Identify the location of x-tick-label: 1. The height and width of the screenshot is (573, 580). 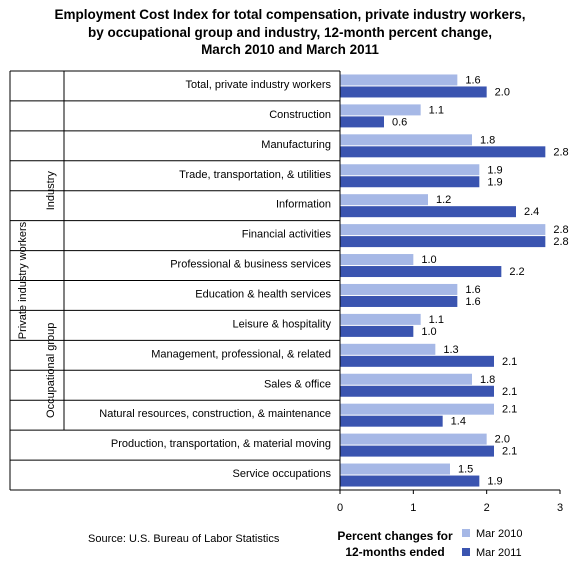
(413, 508).